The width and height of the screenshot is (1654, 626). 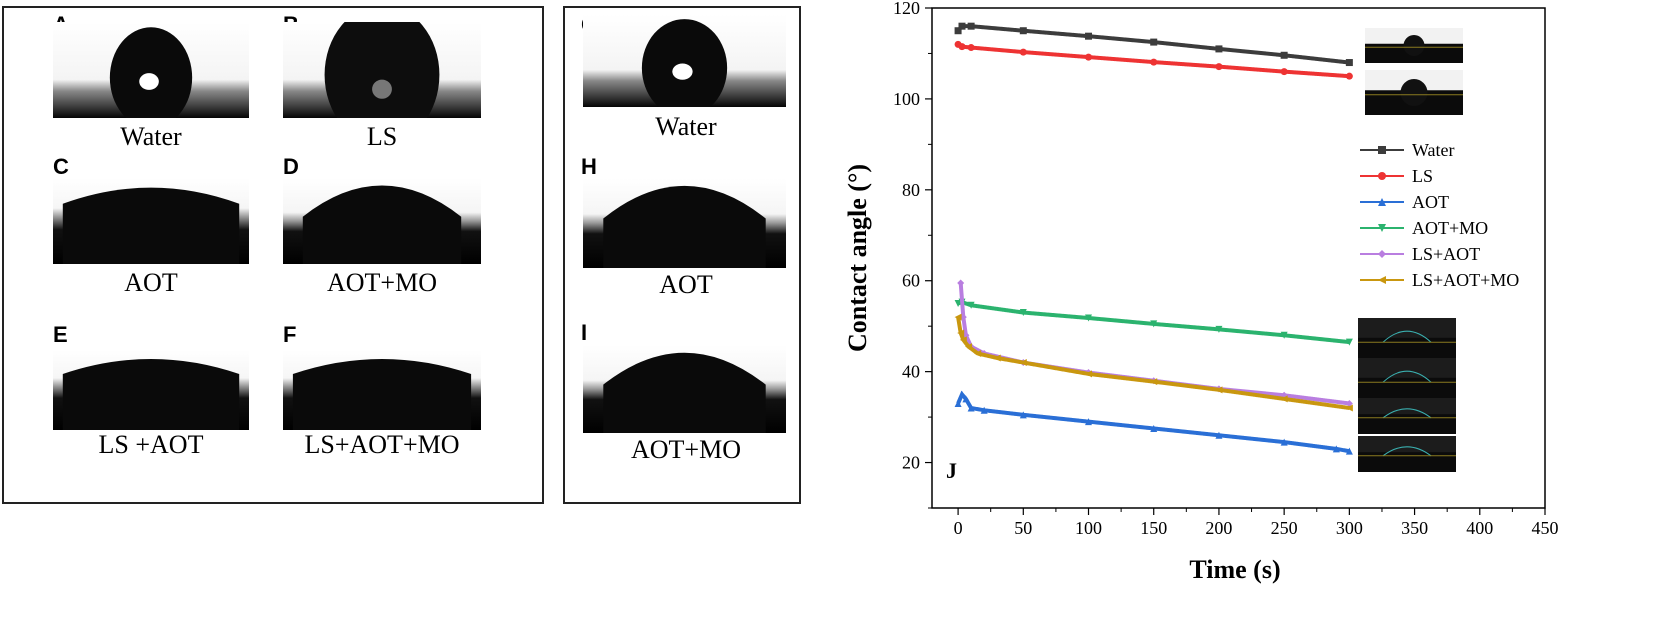 What do you see at coordinates (1218, 528) in the screenshot?
I see `x-tick-label: 200` at bounding box center [1218, 528].